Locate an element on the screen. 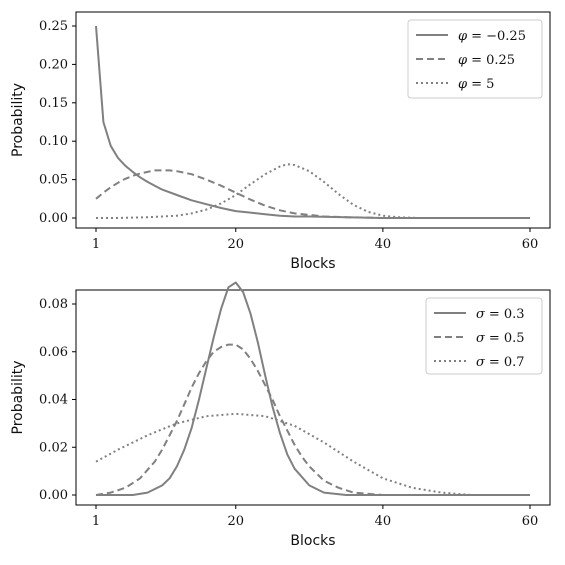  y-tick-label: 0.20 is located at coordinates (53, 64).